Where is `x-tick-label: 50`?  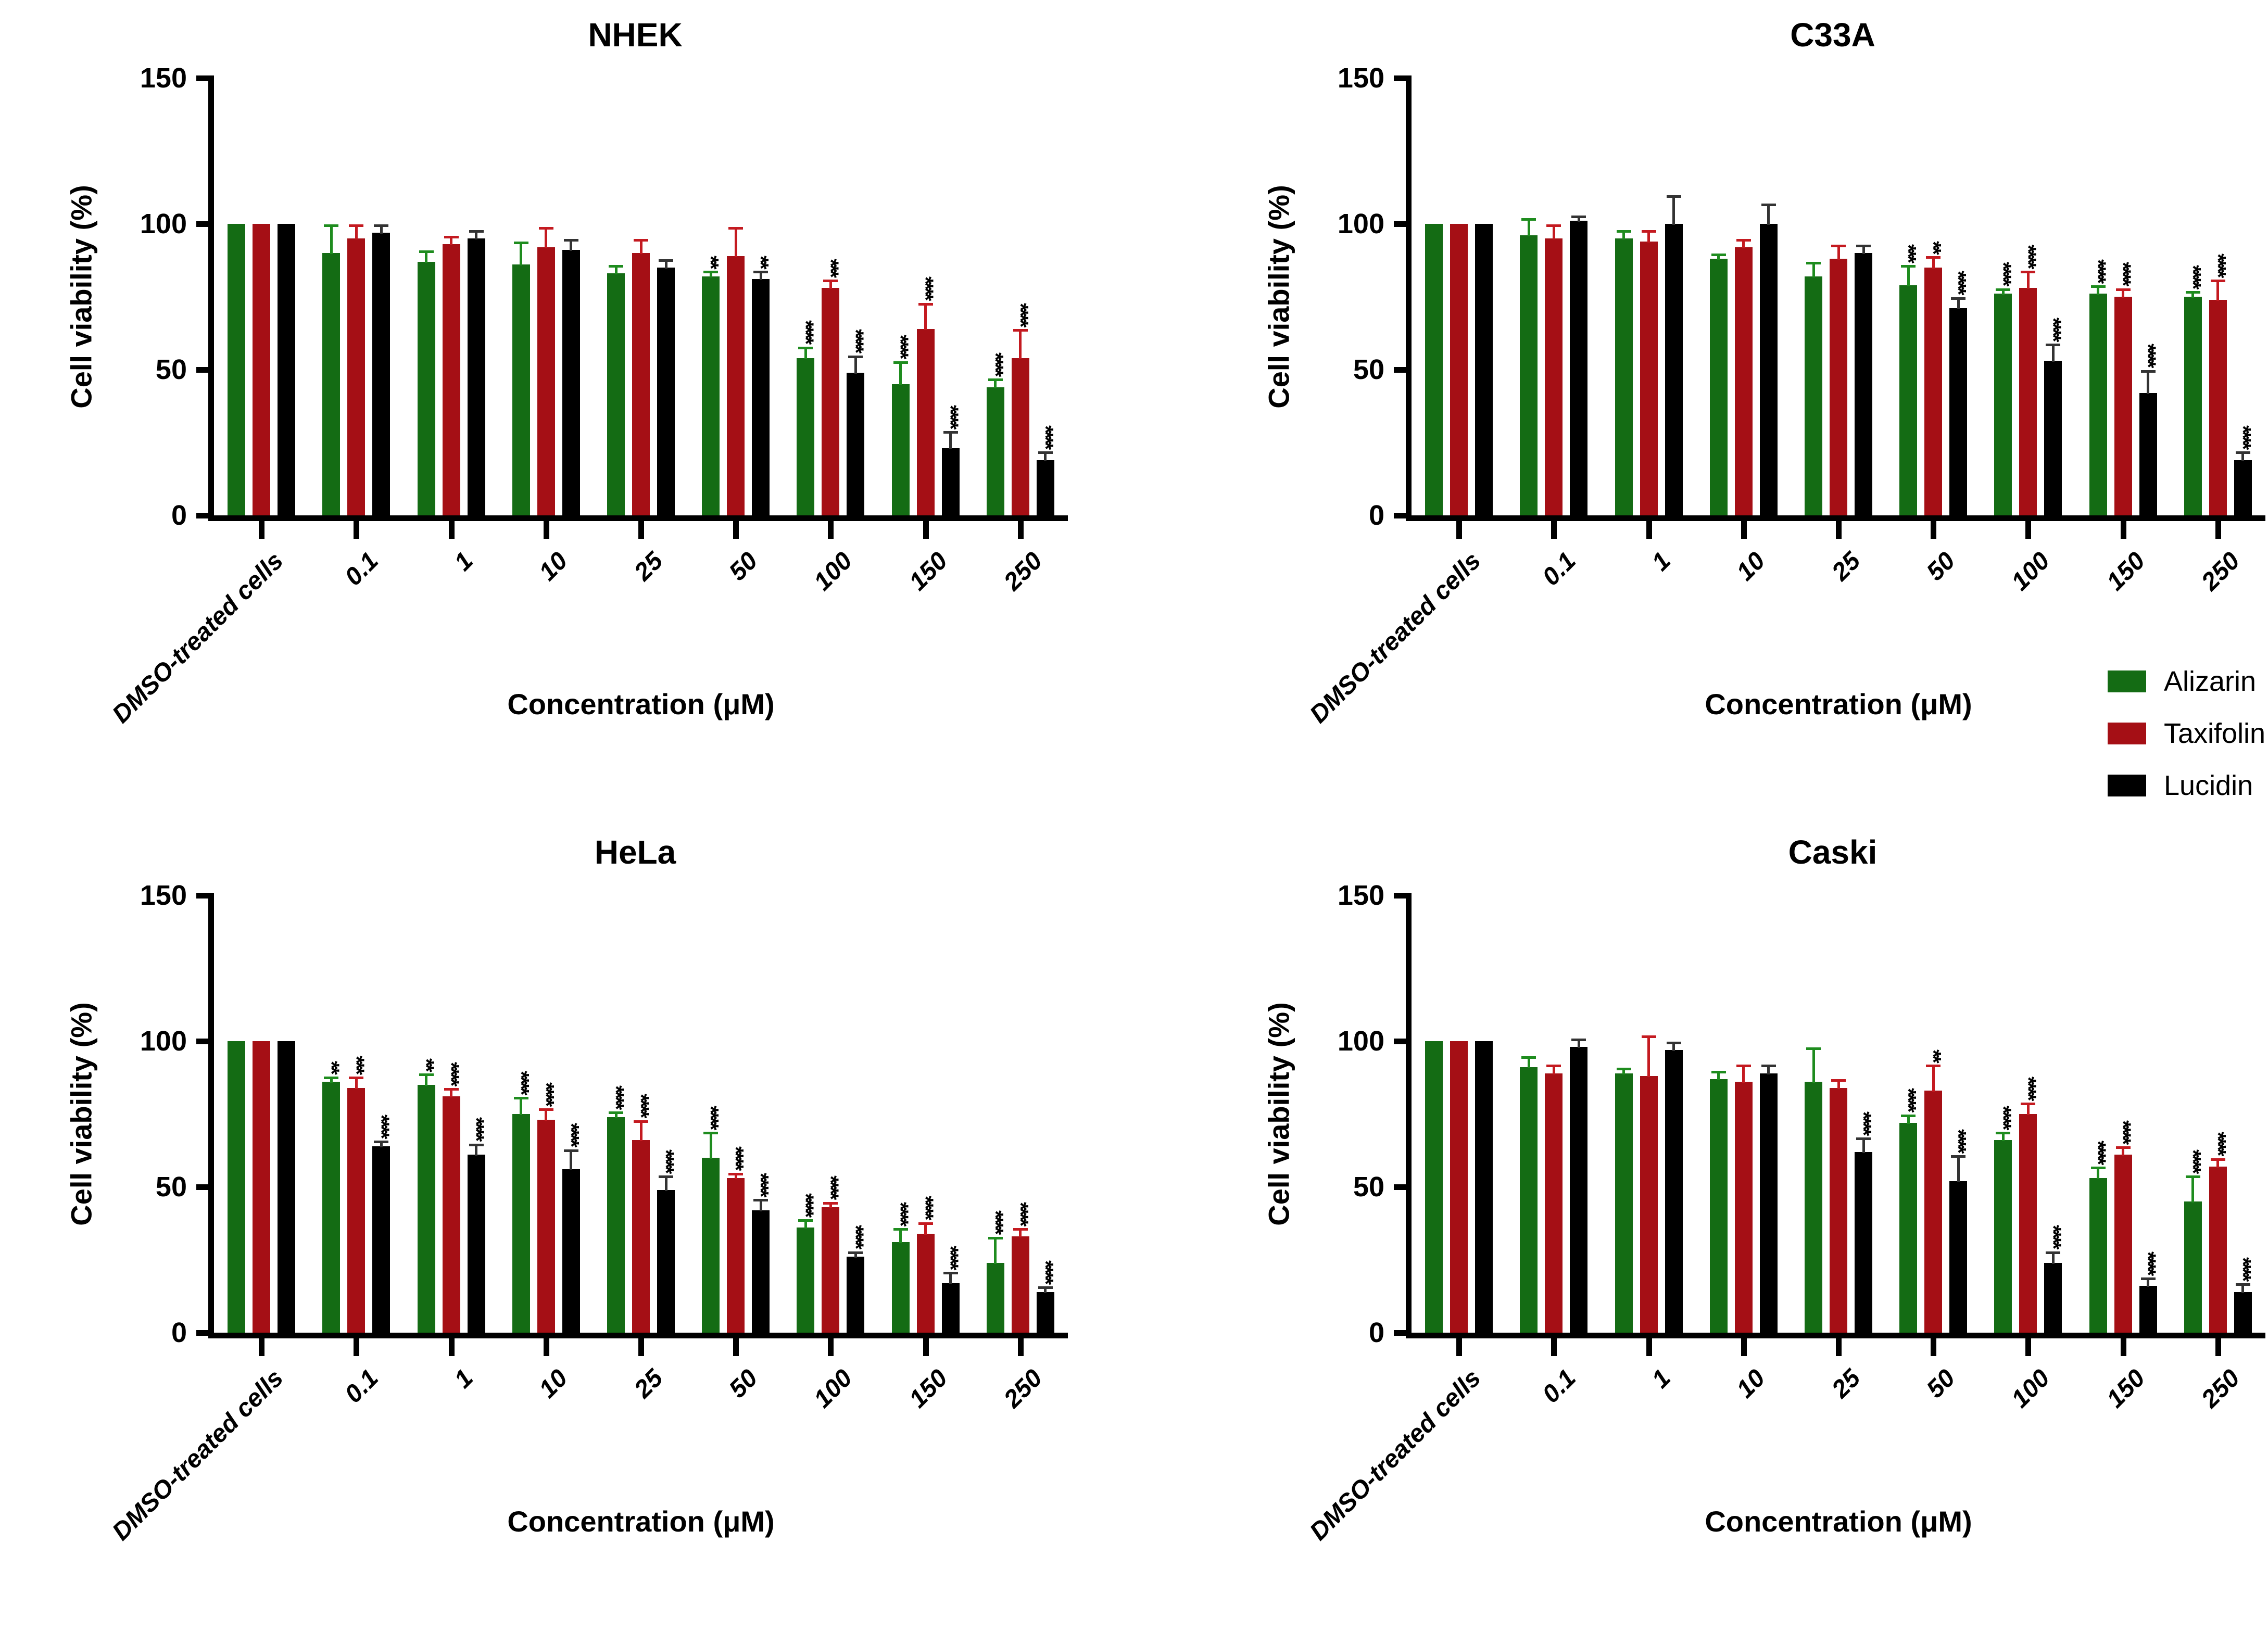 x-tick-label: 50 is located at coordinates (744, 566).